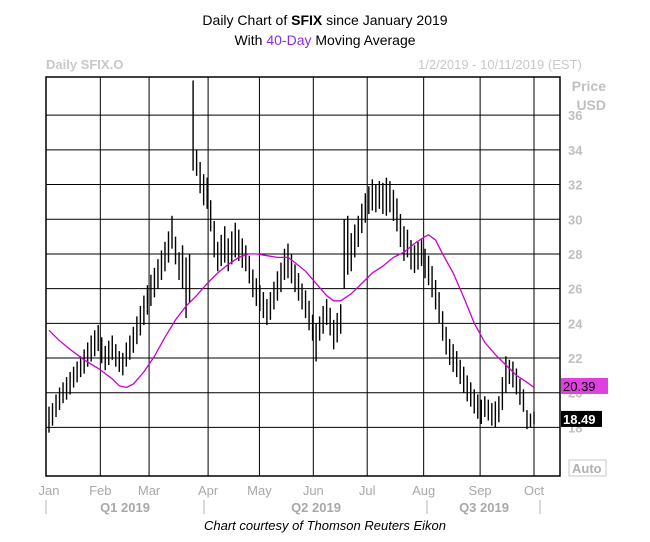 This screenshot has height=542, width=650. I want to click on x-quarter-label: Q3 2019, so click(484, 507).